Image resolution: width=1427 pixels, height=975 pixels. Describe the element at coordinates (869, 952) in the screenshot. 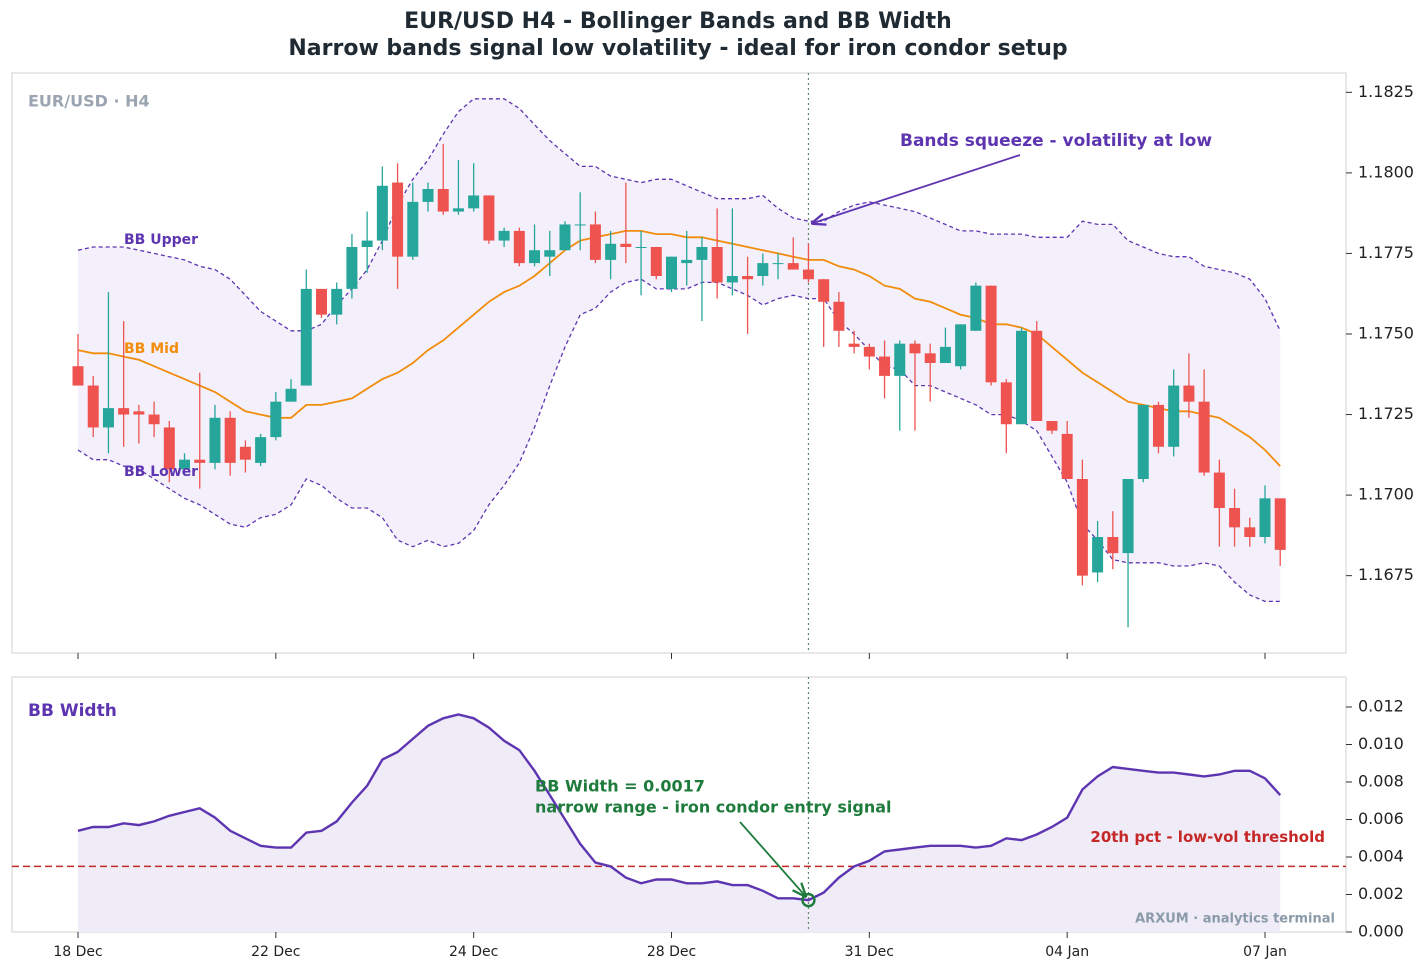

I see `x-tick-label: 31 Dec` at that location.